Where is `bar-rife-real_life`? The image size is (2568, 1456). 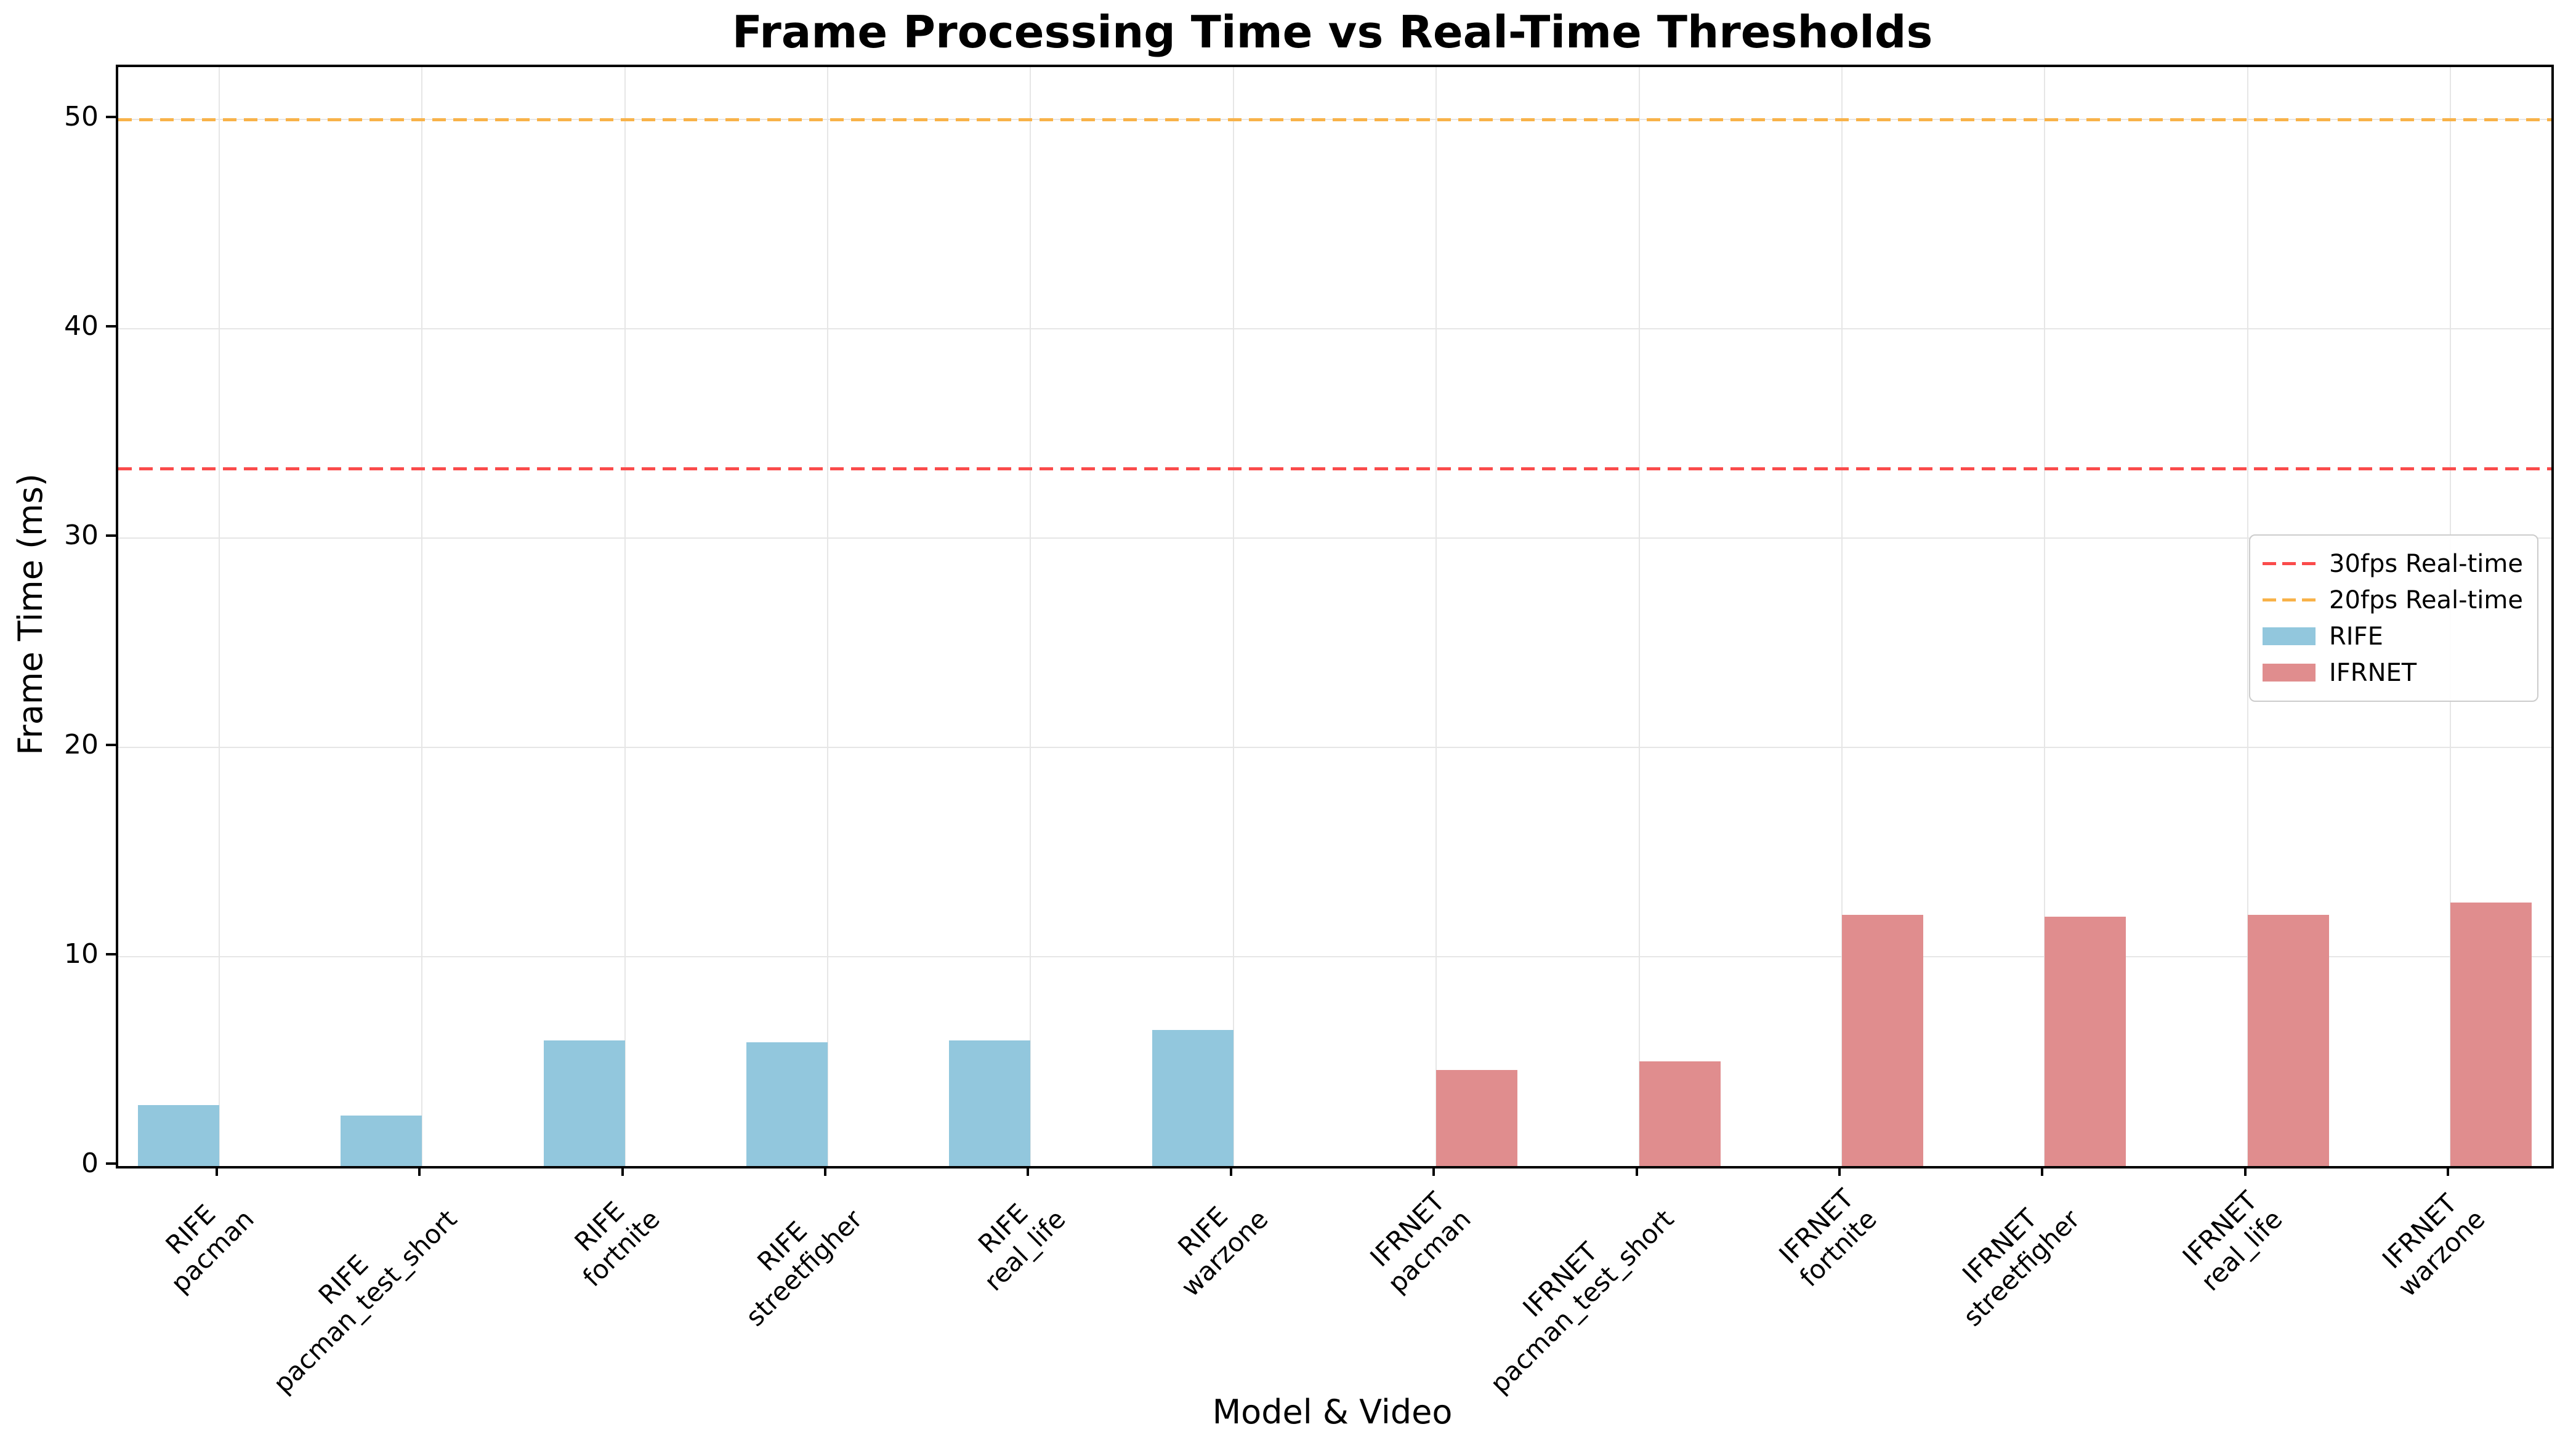
bar-rife-real_life is located at coordinates (990, 1103).